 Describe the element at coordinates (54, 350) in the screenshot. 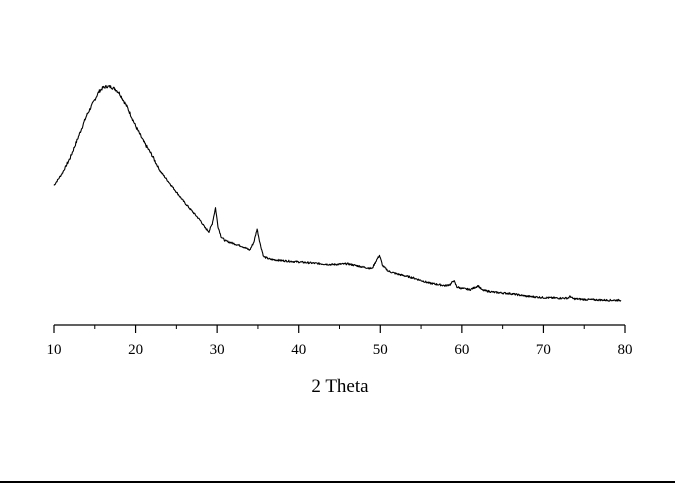

I see `x-tick-label: 10` at that location.